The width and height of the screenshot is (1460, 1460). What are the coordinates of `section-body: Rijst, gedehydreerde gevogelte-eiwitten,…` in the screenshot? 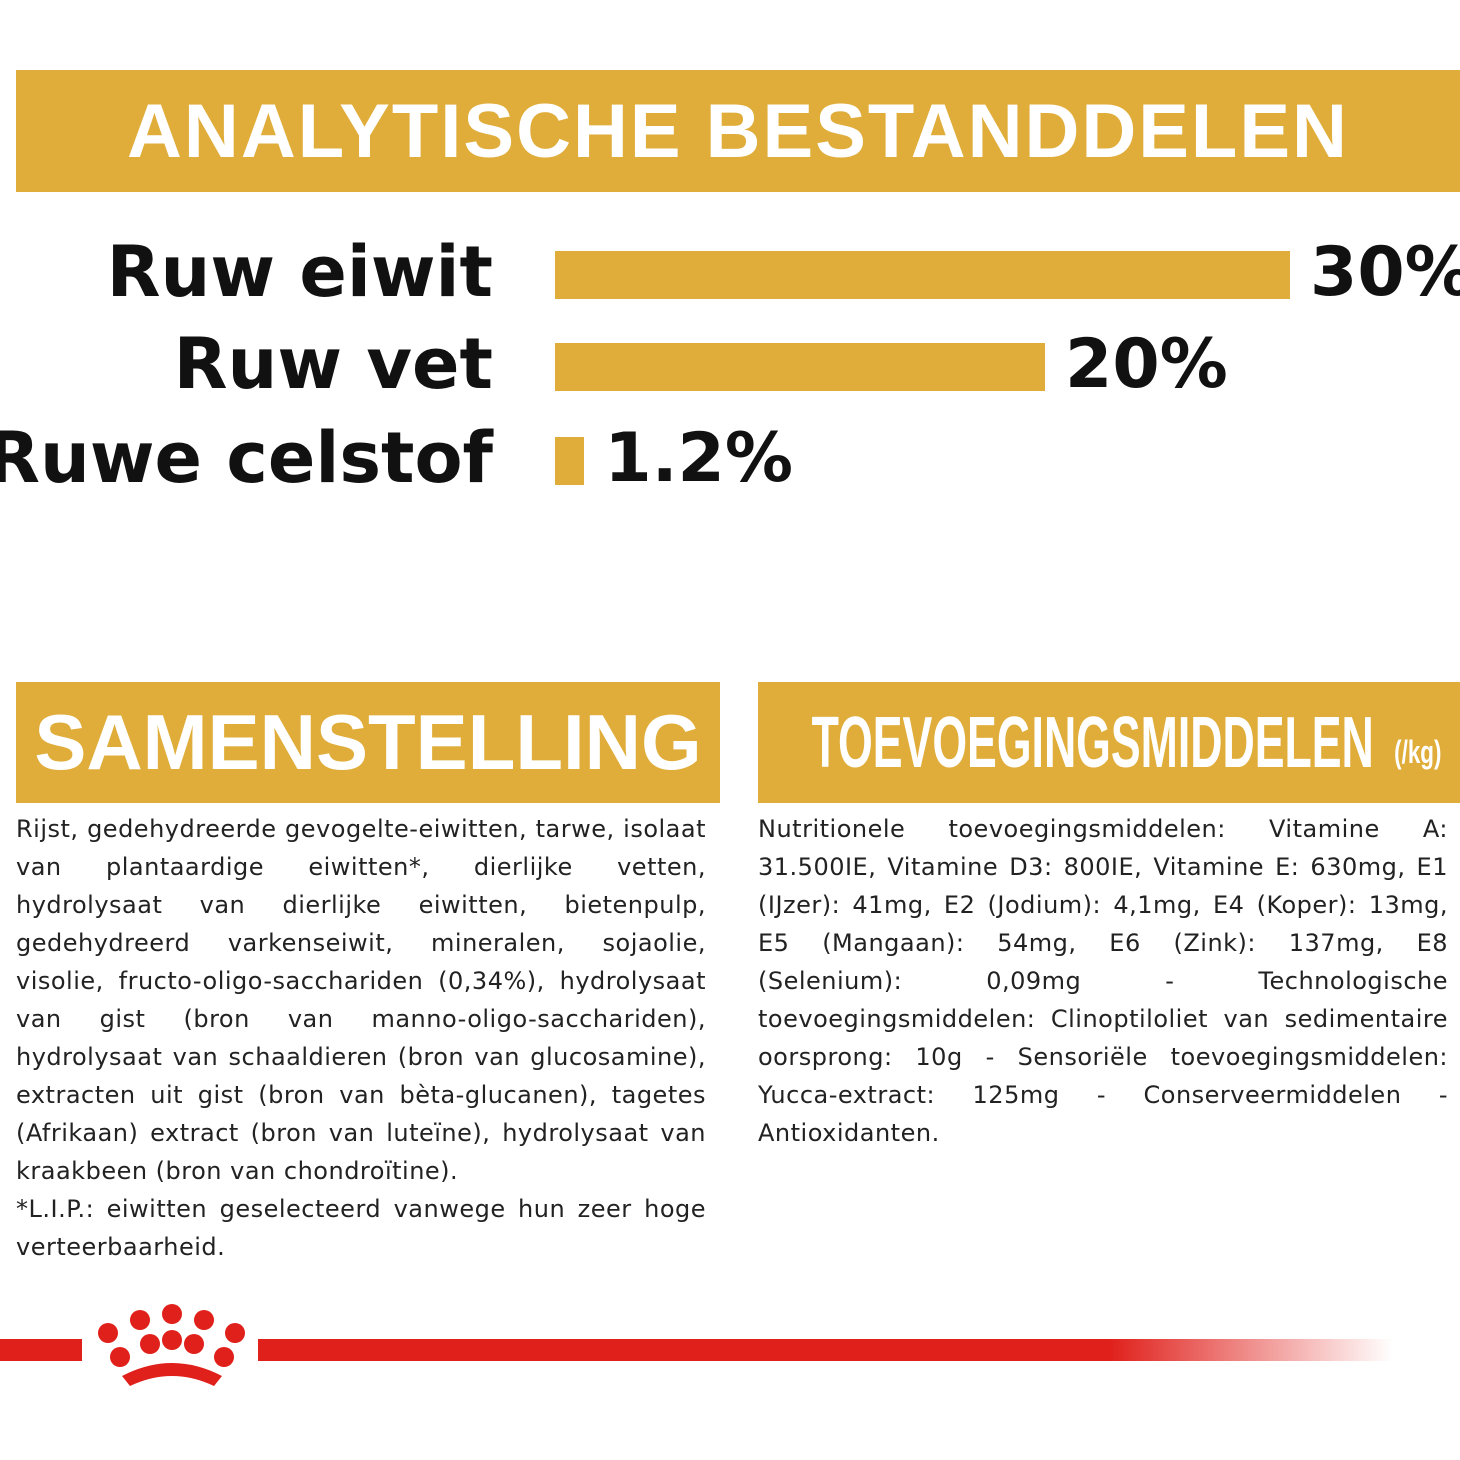 It's located at (361, 1038).